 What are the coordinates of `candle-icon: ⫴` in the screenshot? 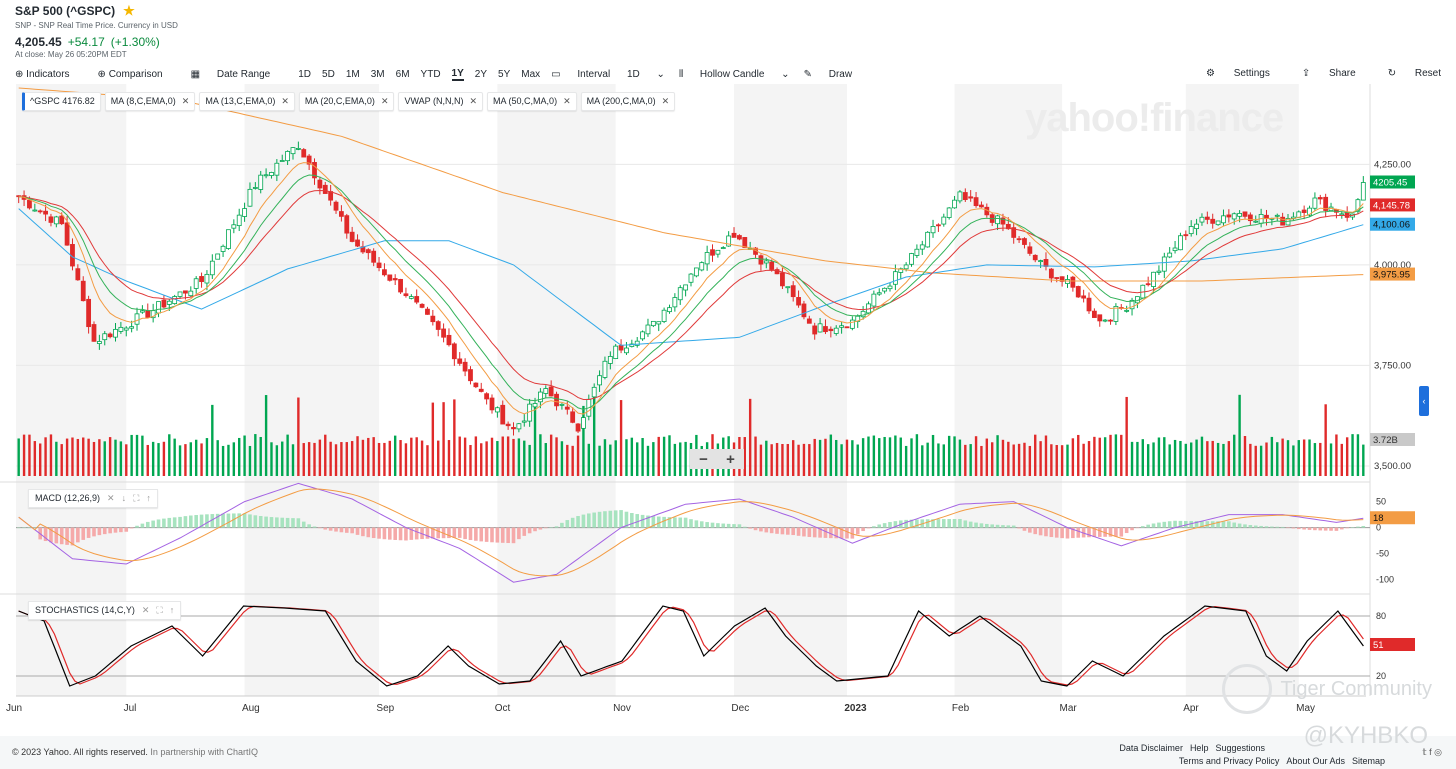 It's located at (681, 74).